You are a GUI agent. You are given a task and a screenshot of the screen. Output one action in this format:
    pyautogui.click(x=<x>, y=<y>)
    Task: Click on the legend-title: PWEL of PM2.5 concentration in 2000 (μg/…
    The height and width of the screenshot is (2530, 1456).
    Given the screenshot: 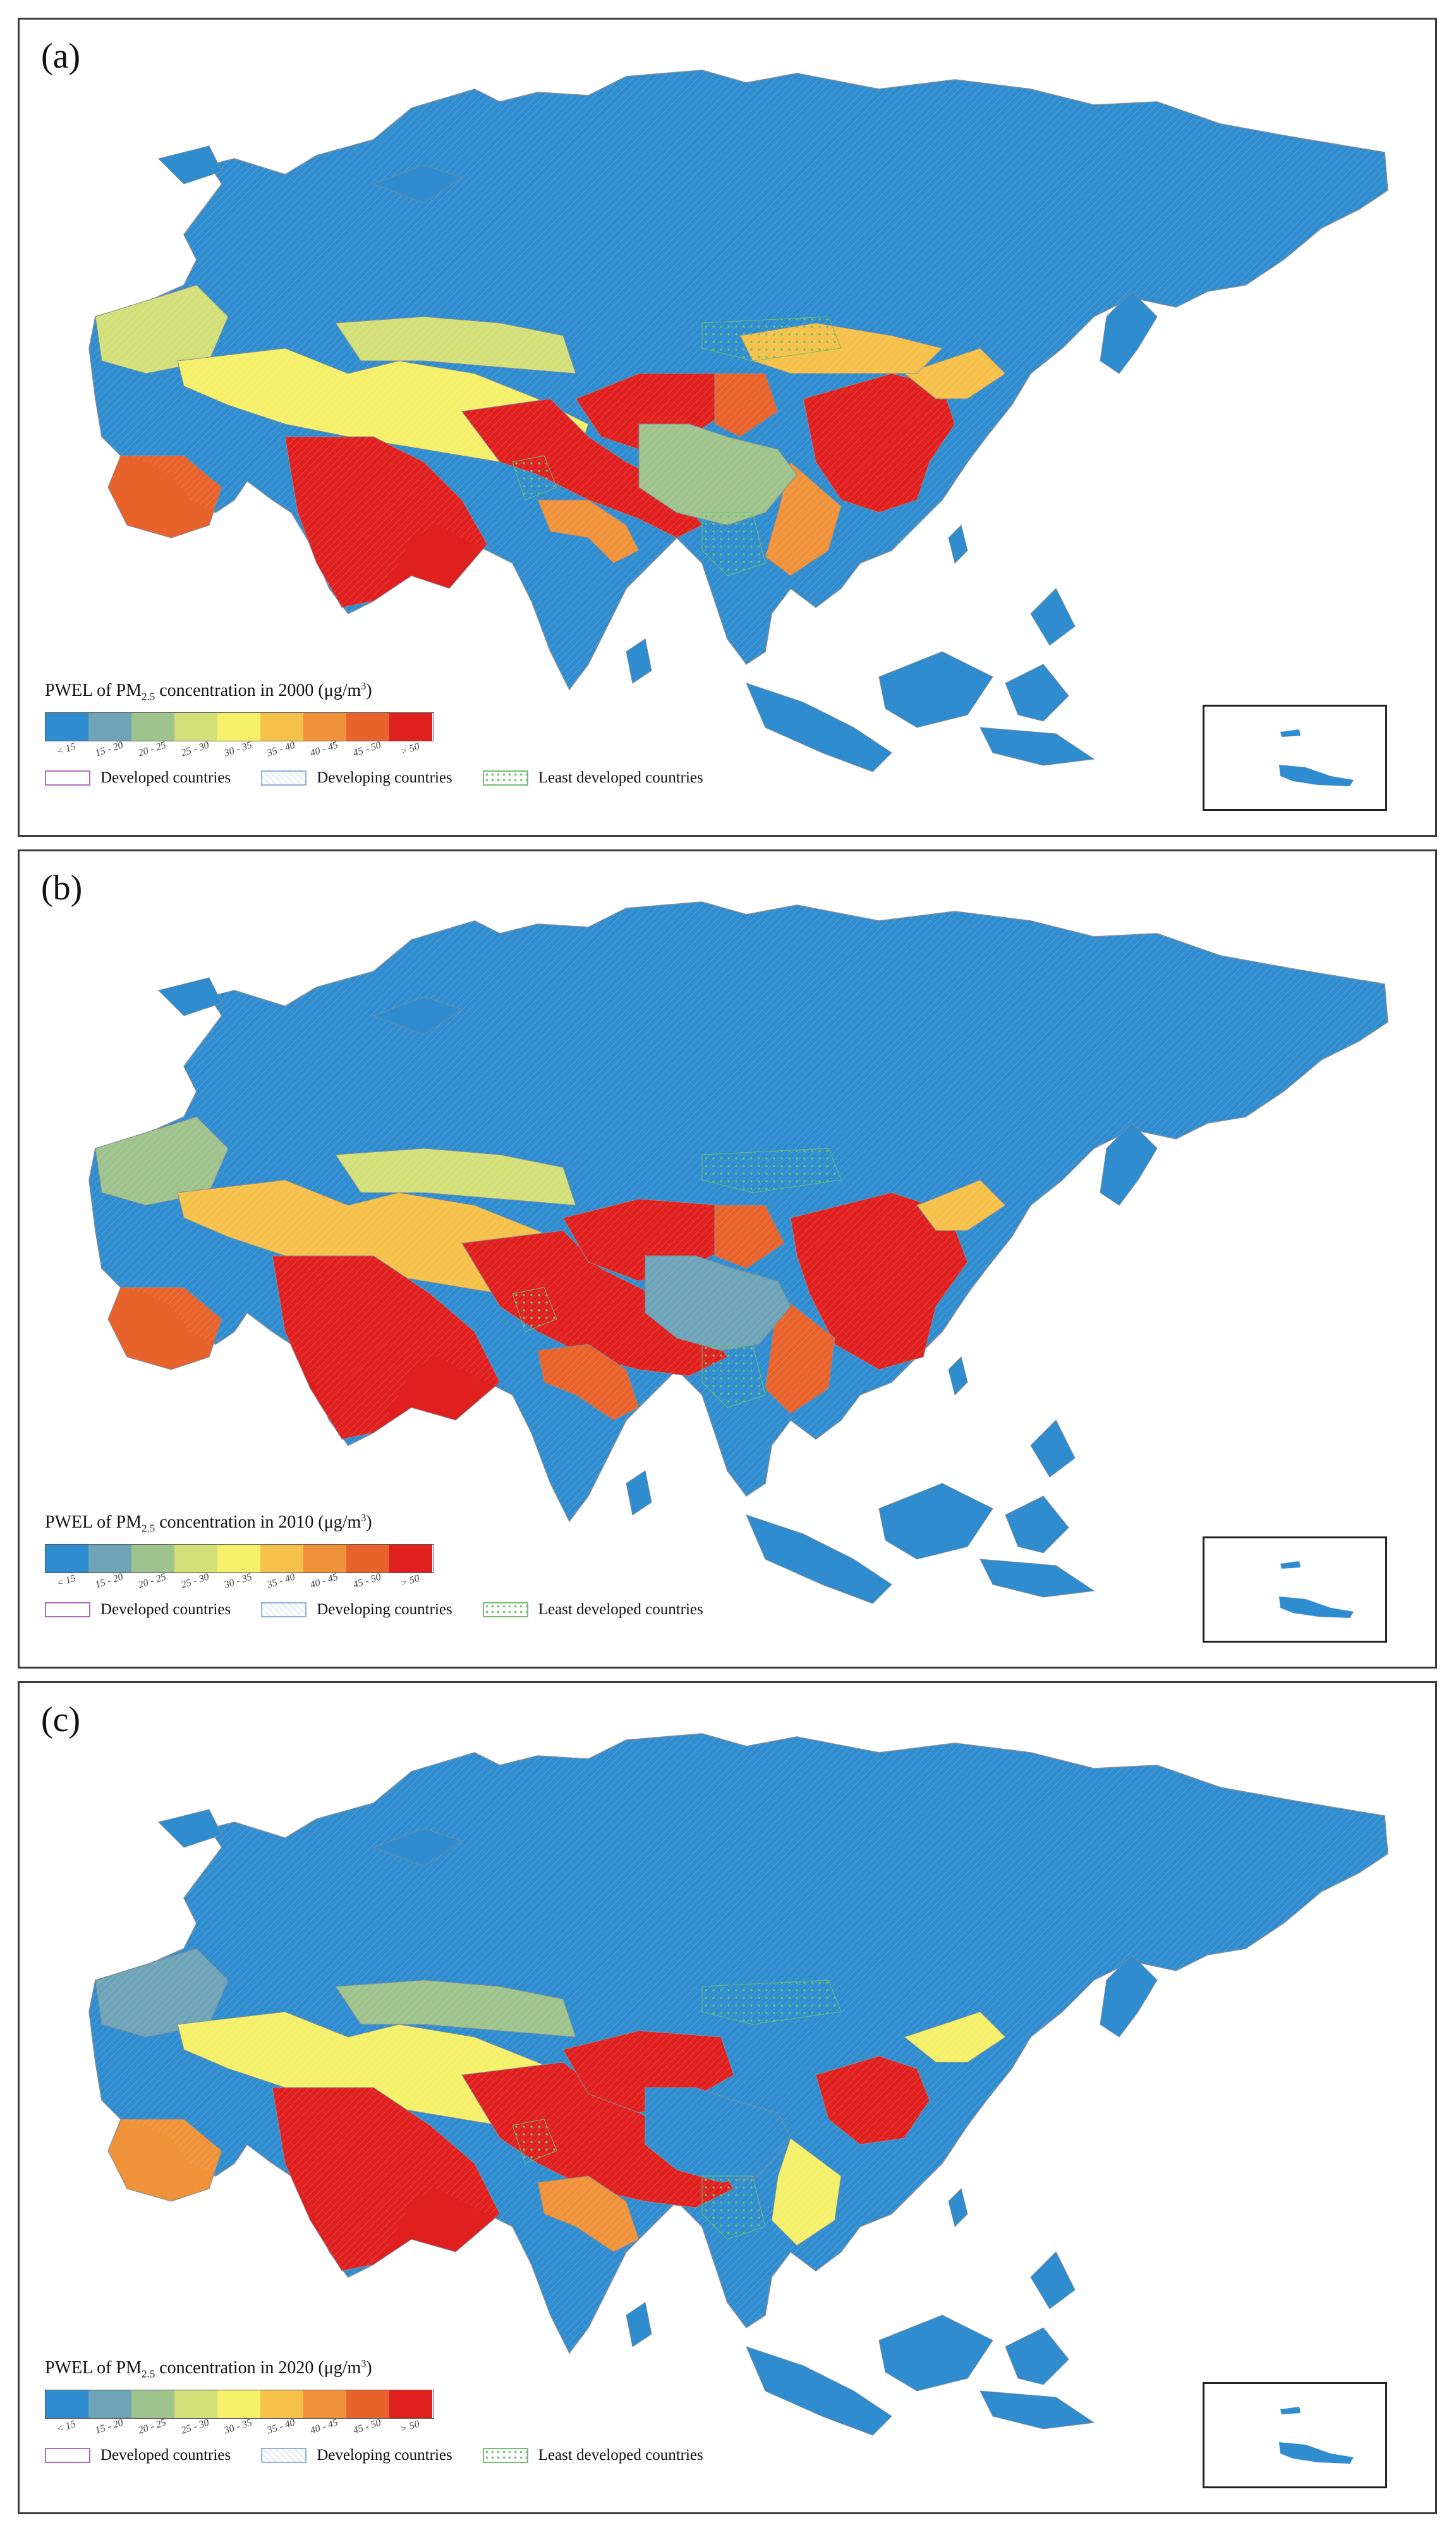 What is the action you would take?
    pyautogui.click(x=389, y=692)
    